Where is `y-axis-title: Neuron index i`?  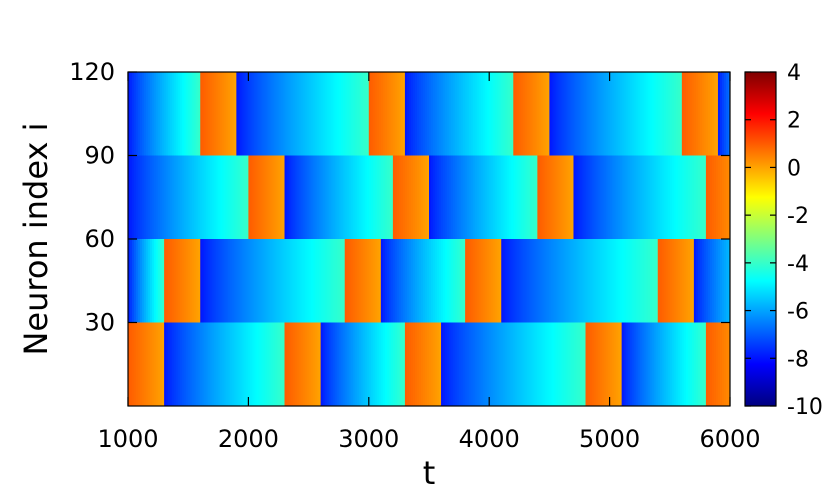
y-axis-title: Neuron index i is located at coordinates (36, 239).